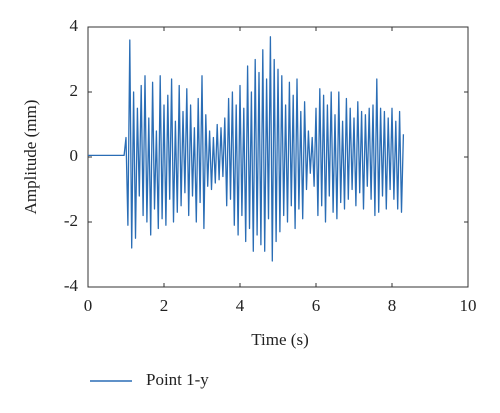  I want to click on y-axis-label: Amplitude (mm), so click(30, 157).